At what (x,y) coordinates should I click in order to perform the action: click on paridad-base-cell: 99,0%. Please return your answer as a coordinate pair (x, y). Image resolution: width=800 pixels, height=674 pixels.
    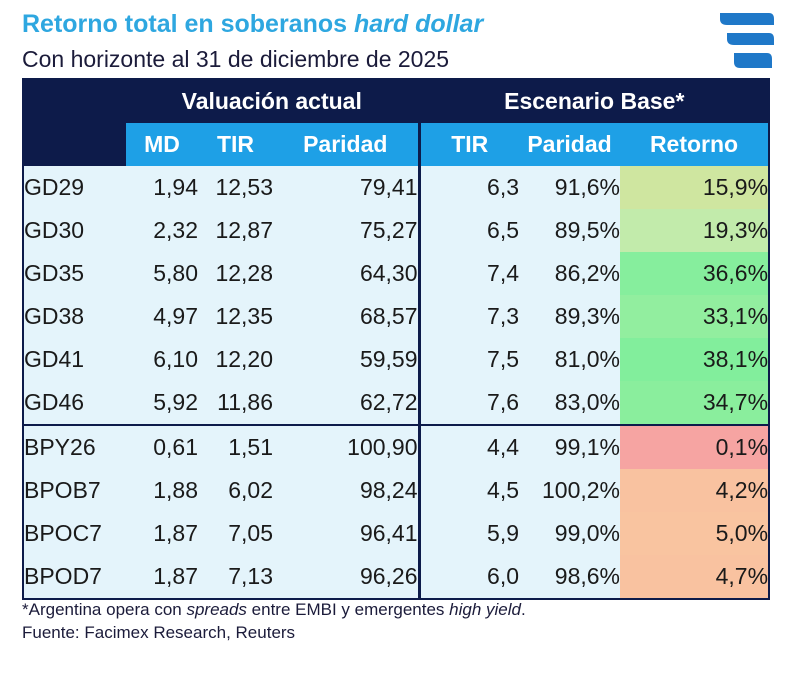
    Looking at the image, I should click on (570, 533).